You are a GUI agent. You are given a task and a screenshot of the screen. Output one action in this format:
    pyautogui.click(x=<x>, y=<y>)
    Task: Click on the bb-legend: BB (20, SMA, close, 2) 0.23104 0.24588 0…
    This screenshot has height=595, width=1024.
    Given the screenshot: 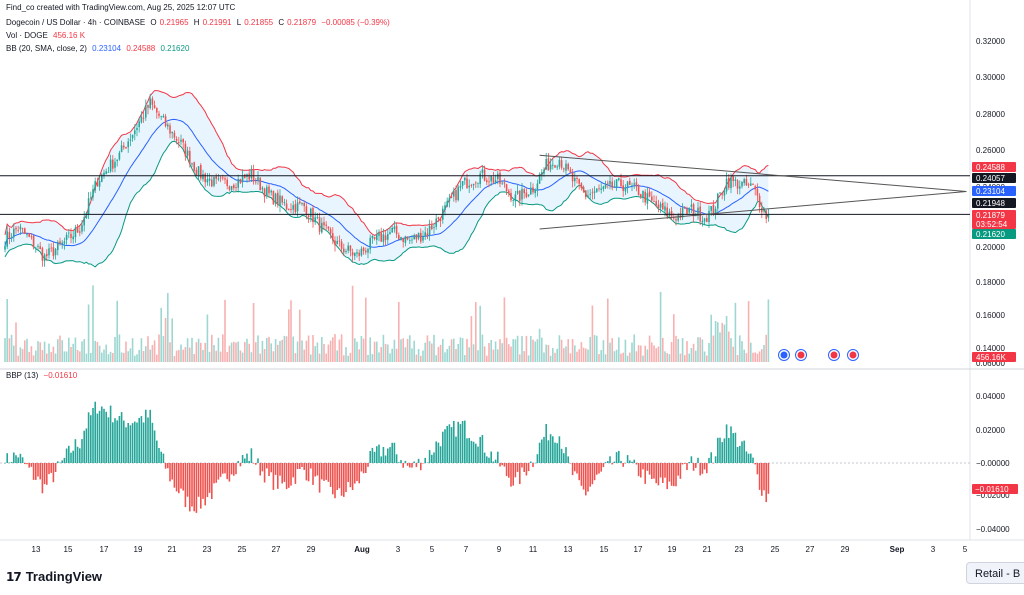 What is the action you would take?
    pyautogui.click(x=99, y=48)
    